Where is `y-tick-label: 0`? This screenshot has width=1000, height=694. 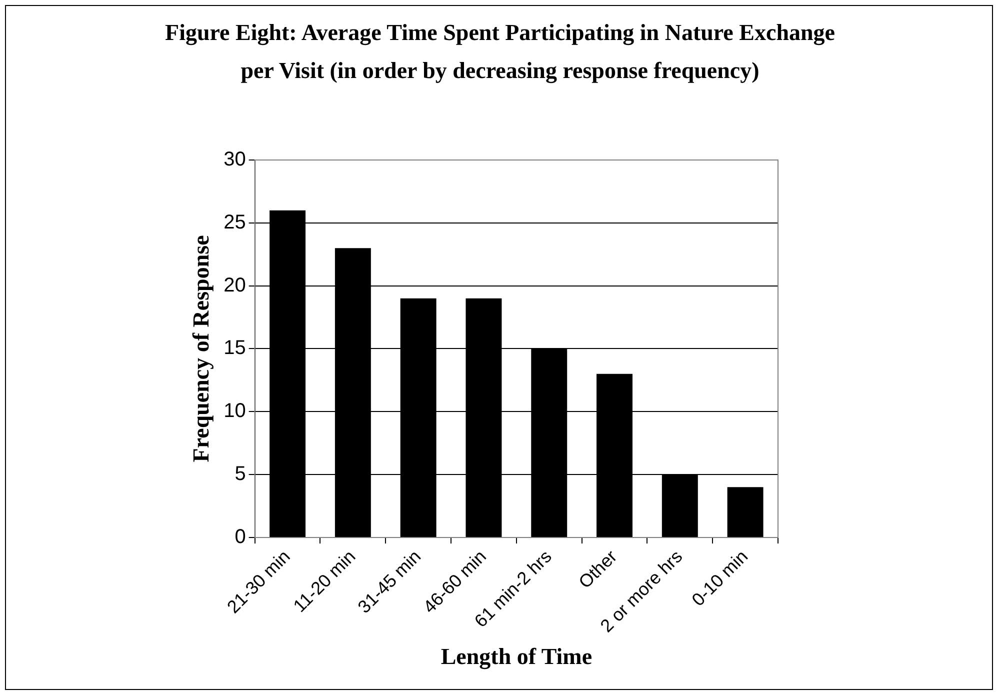 y-tick-label: 0 is located at coordinates (240, 537).